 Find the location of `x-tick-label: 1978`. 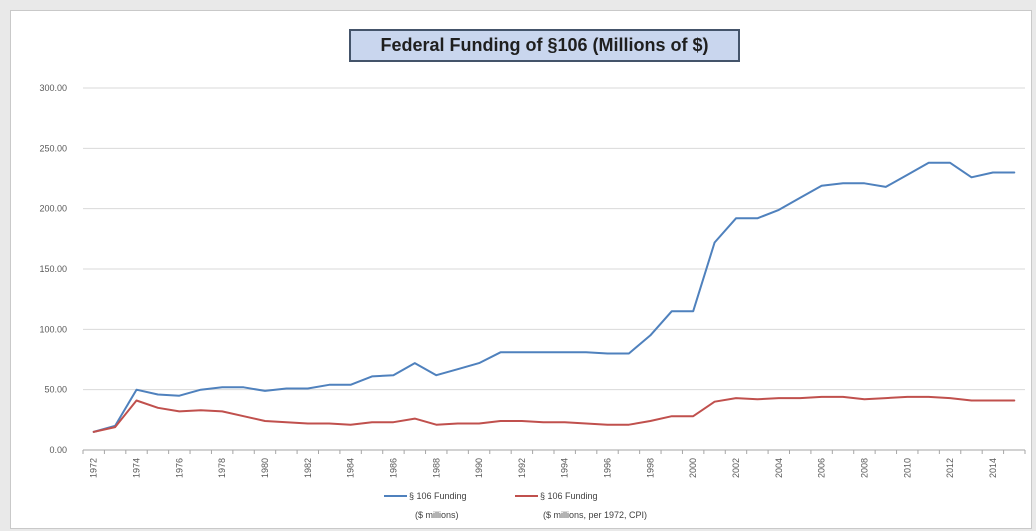

x-tick-label: 1978 is located at coordinates (222, 468).